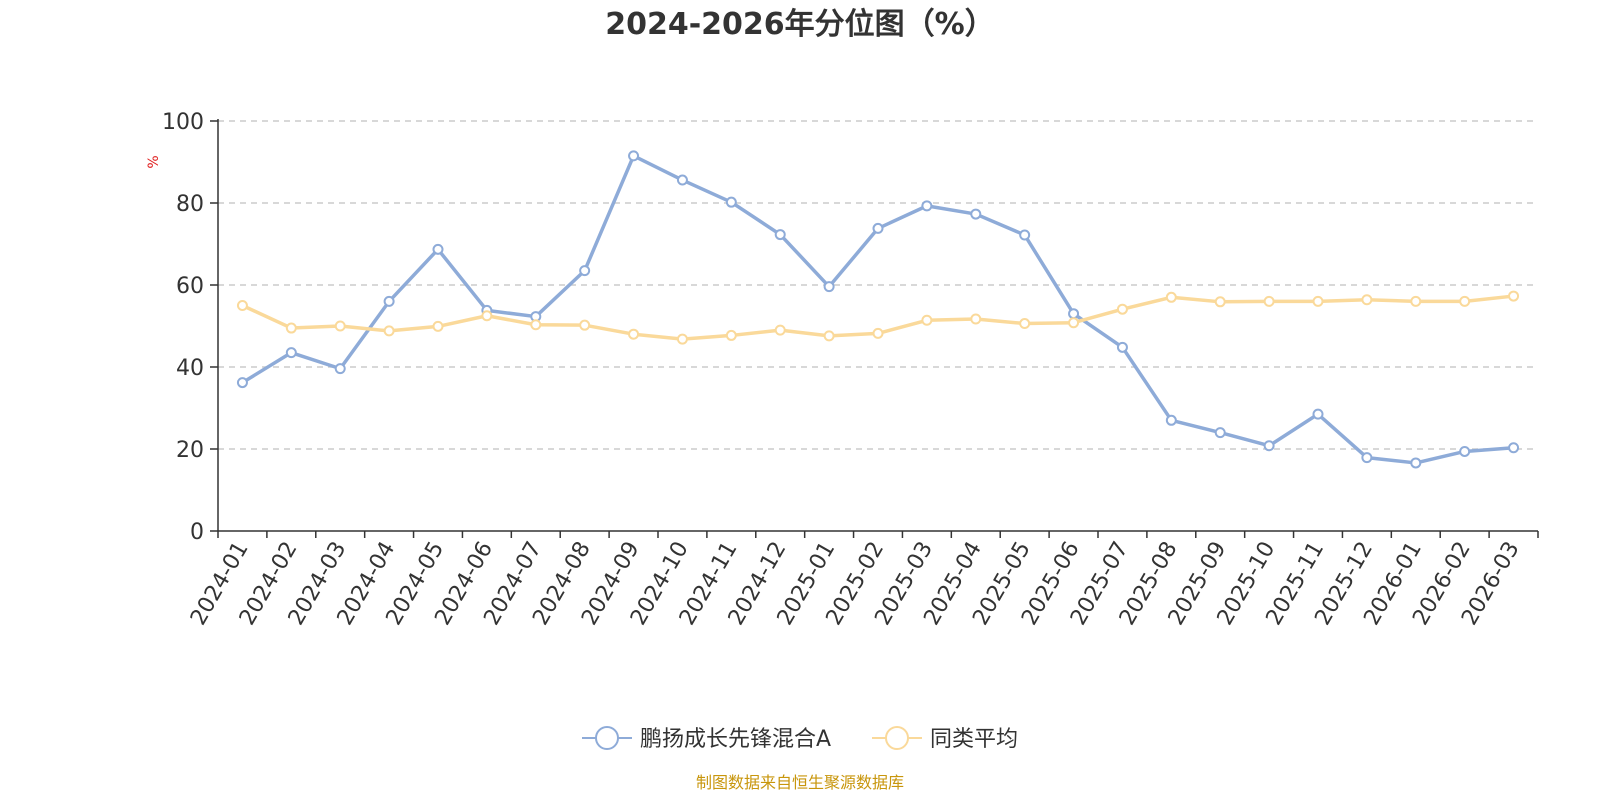 The image size is (1600, 800). I want to click on legend-item-0: 鹏扬成长先锋混合A, so click(706, 739).